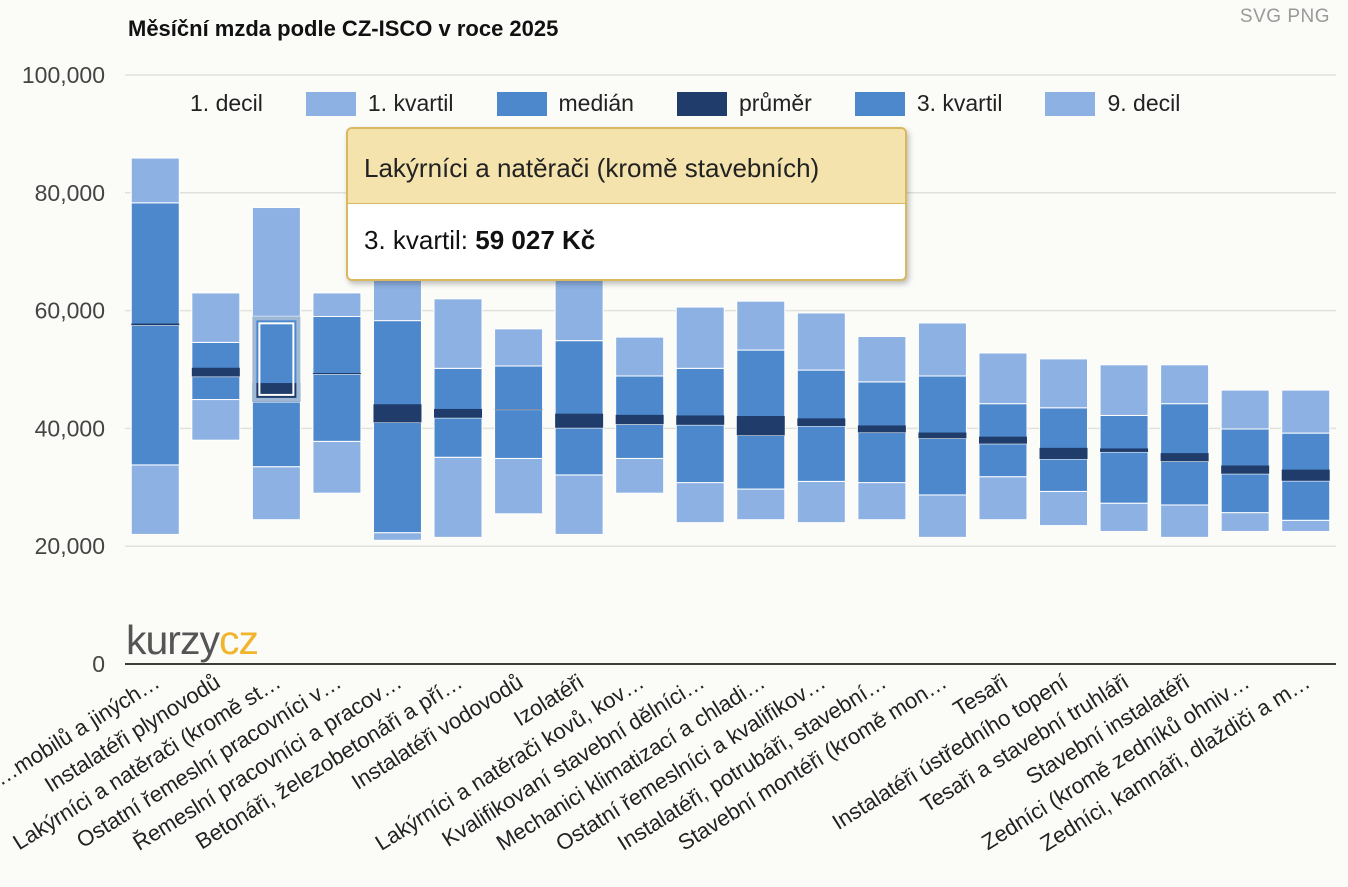 This screenshot has height=887, width=1348. What do you see at coordinates (98, 664) in the screenshot?
I see `y-tick-label: 0` at bounding box center [98, 664].